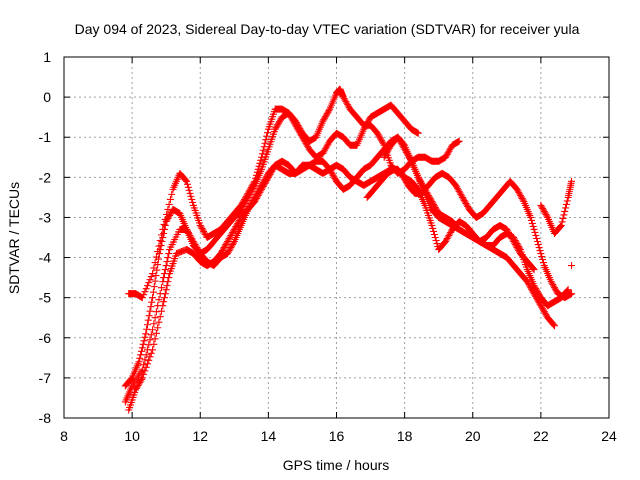 The width and height of the screenshot is (640, 480). I want to click on y-tick-label: -4, so click(45, 258).